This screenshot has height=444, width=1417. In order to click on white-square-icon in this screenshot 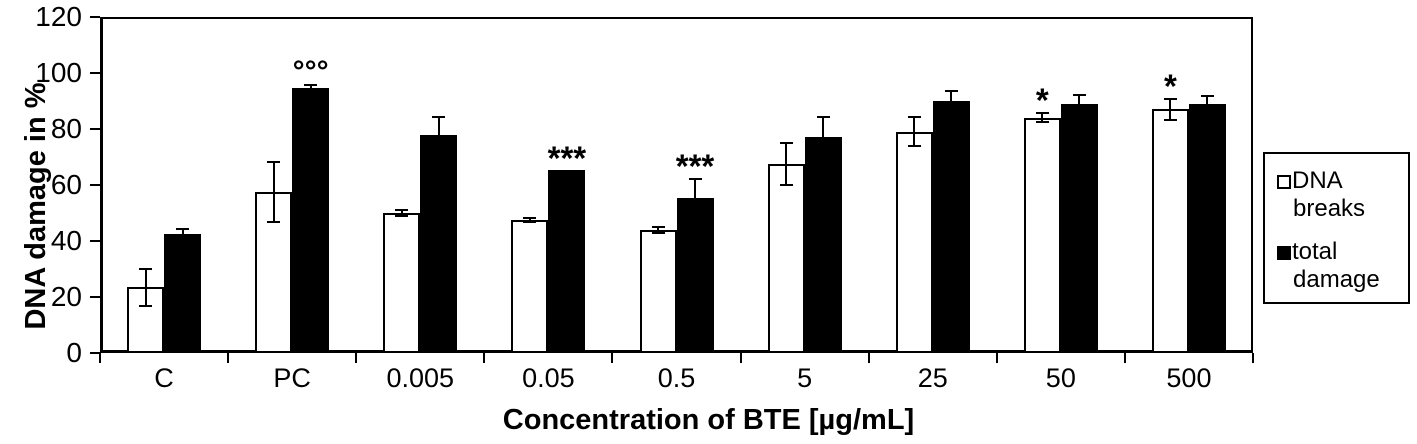, I will do `click(1284, 182)`.